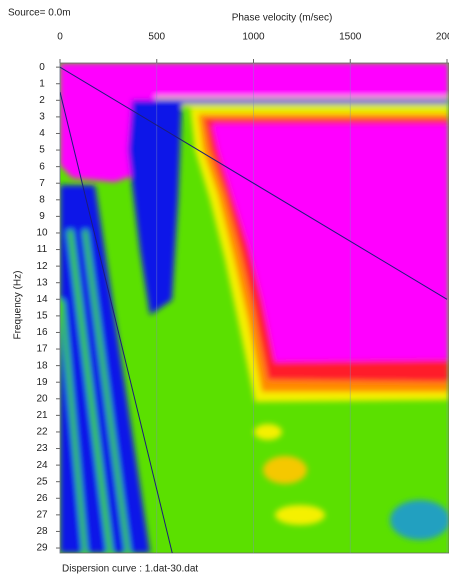 Image resolution: width=449 pixels, height=576 pixels. I want to click on footer: Dispersion curve : 1.dat-30.dat, so click(130, 569).